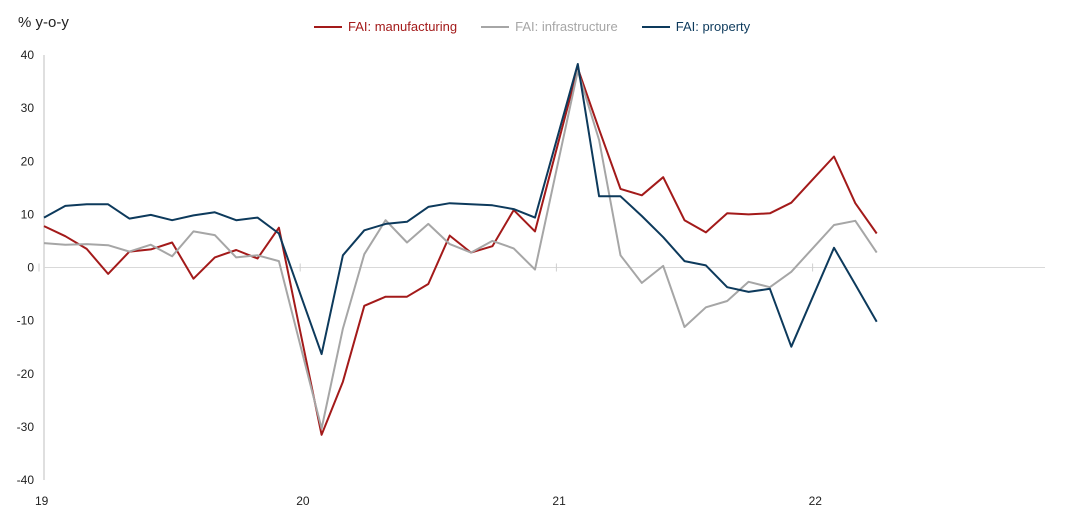  What do you see at coordinates (559, 501) in the screenshot?
I see `x-tick-label: 21` at bounding box center [559, 501].